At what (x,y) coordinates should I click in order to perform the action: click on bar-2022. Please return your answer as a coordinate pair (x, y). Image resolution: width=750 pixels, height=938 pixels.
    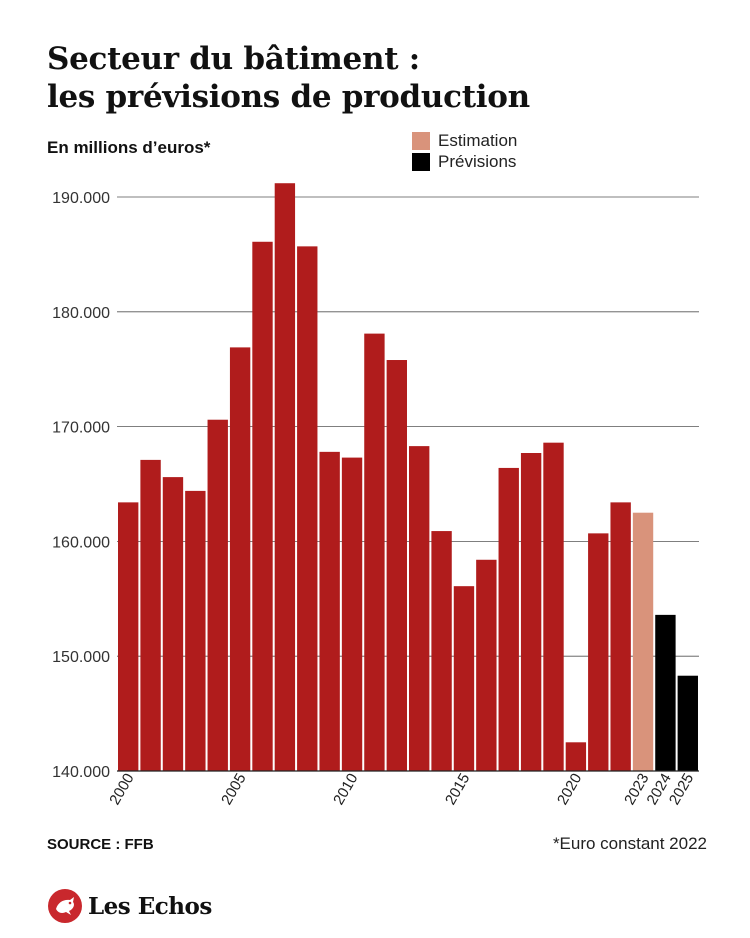
    Looking at the image, I should click on (620, 636).